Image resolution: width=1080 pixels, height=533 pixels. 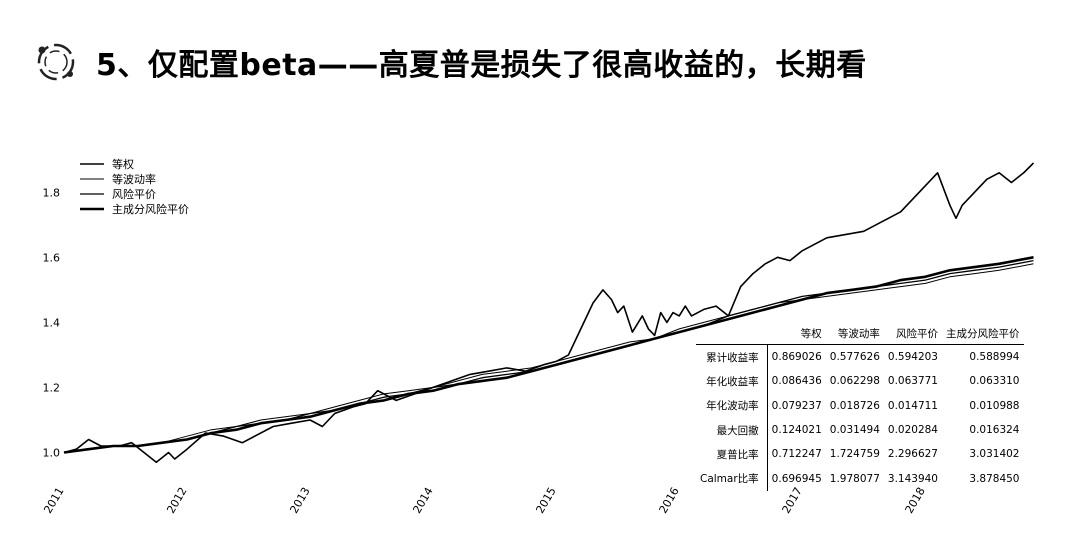 What do you see at coordinates (912, 454) in the screenshot?
I see `table-cell: 2.296627` at bounding box center [912, 454].